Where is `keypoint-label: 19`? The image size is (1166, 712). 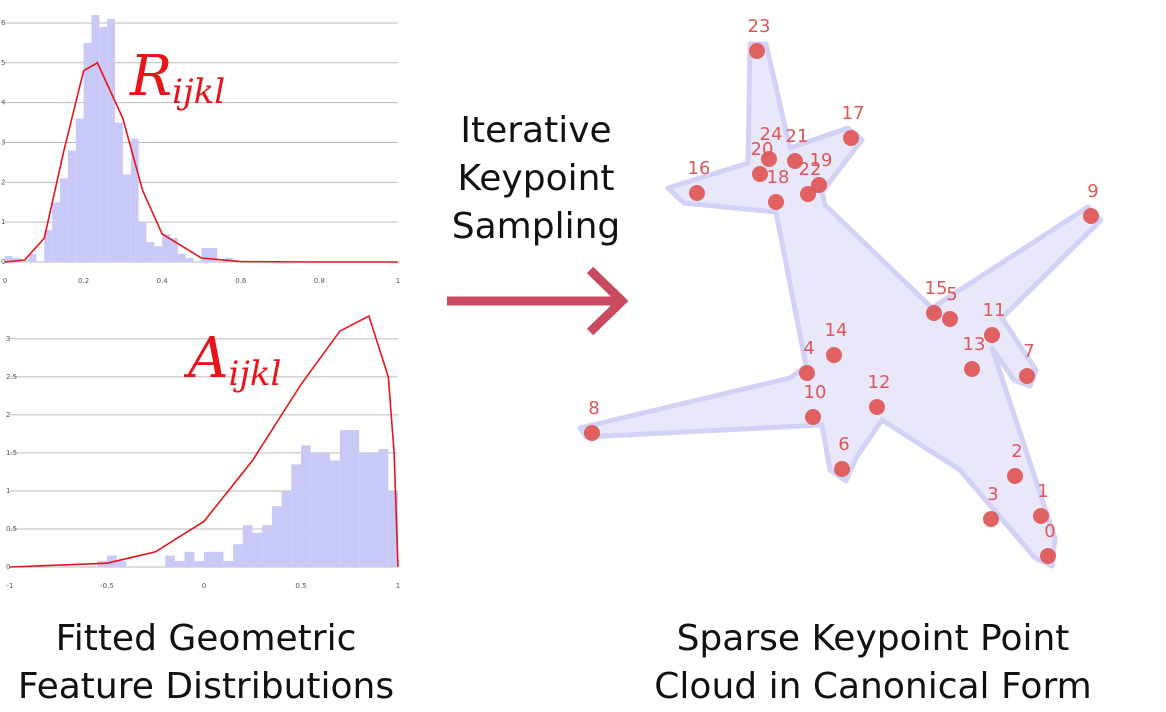
keypoint-label: 19 is located at coordinates (821, 160).